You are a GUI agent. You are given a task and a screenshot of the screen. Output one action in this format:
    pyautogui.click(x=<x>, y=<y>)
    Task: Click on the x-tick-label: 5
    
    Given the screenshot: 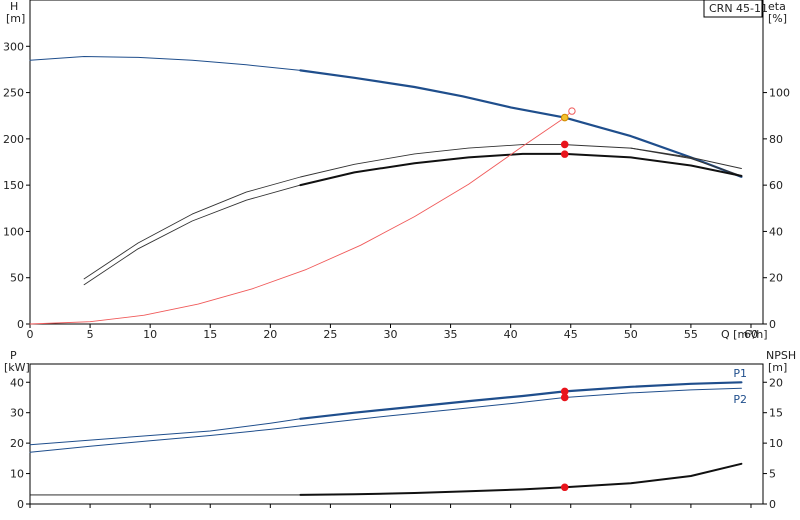 What is the action you would take?
    pyautogui.click(x=90, y=334)
    